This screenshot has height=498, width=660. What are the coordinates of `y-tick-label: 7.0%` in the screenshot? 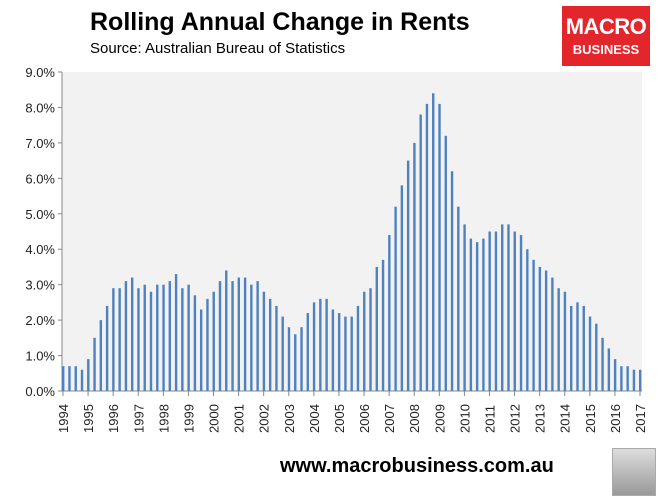 It's located at (40, 143).